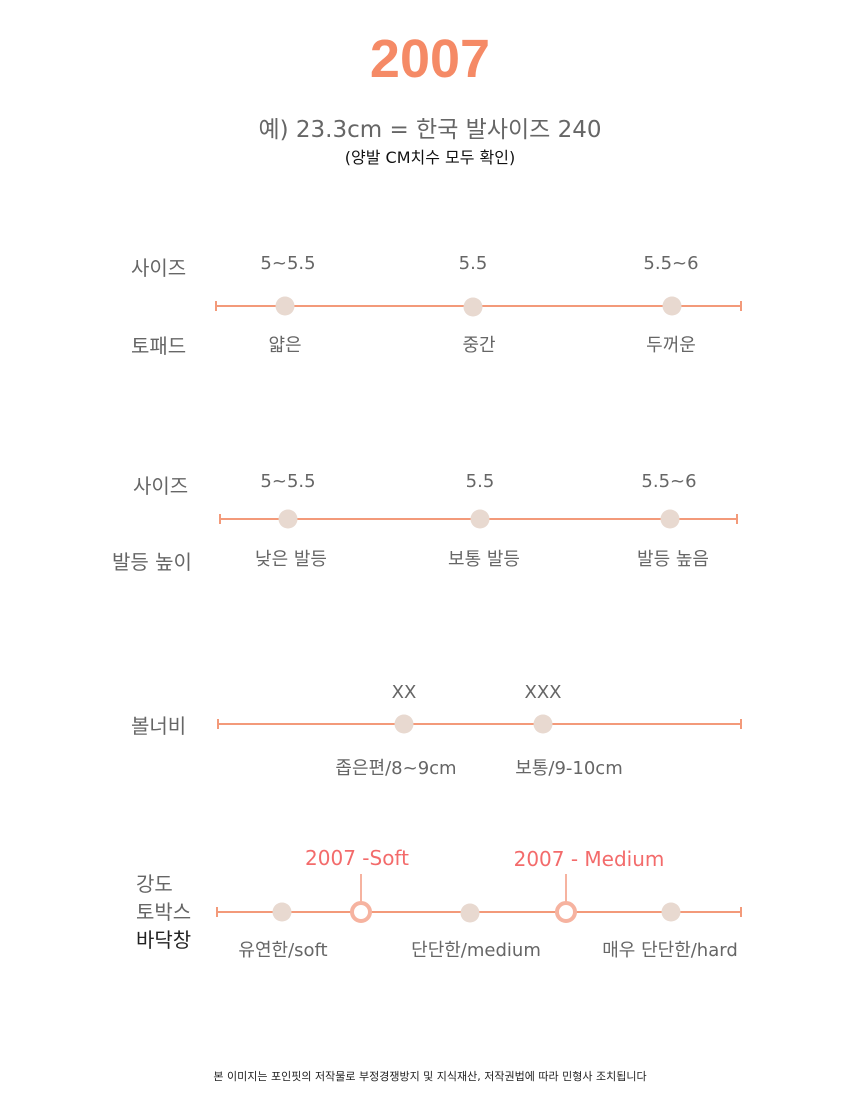 The image size is (860, 1100). I want to click on strength-marker-medium, so click(470, 913).